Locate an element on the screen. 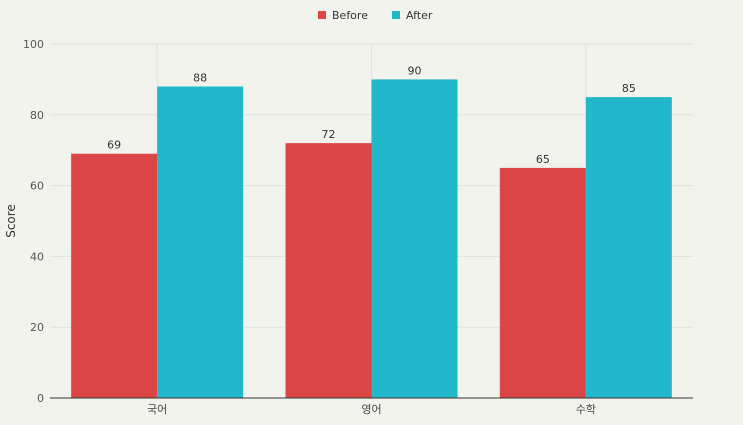 This screenshot has height=425, width=743. y-tick-label: 100 is located at coordinates (33, 44).